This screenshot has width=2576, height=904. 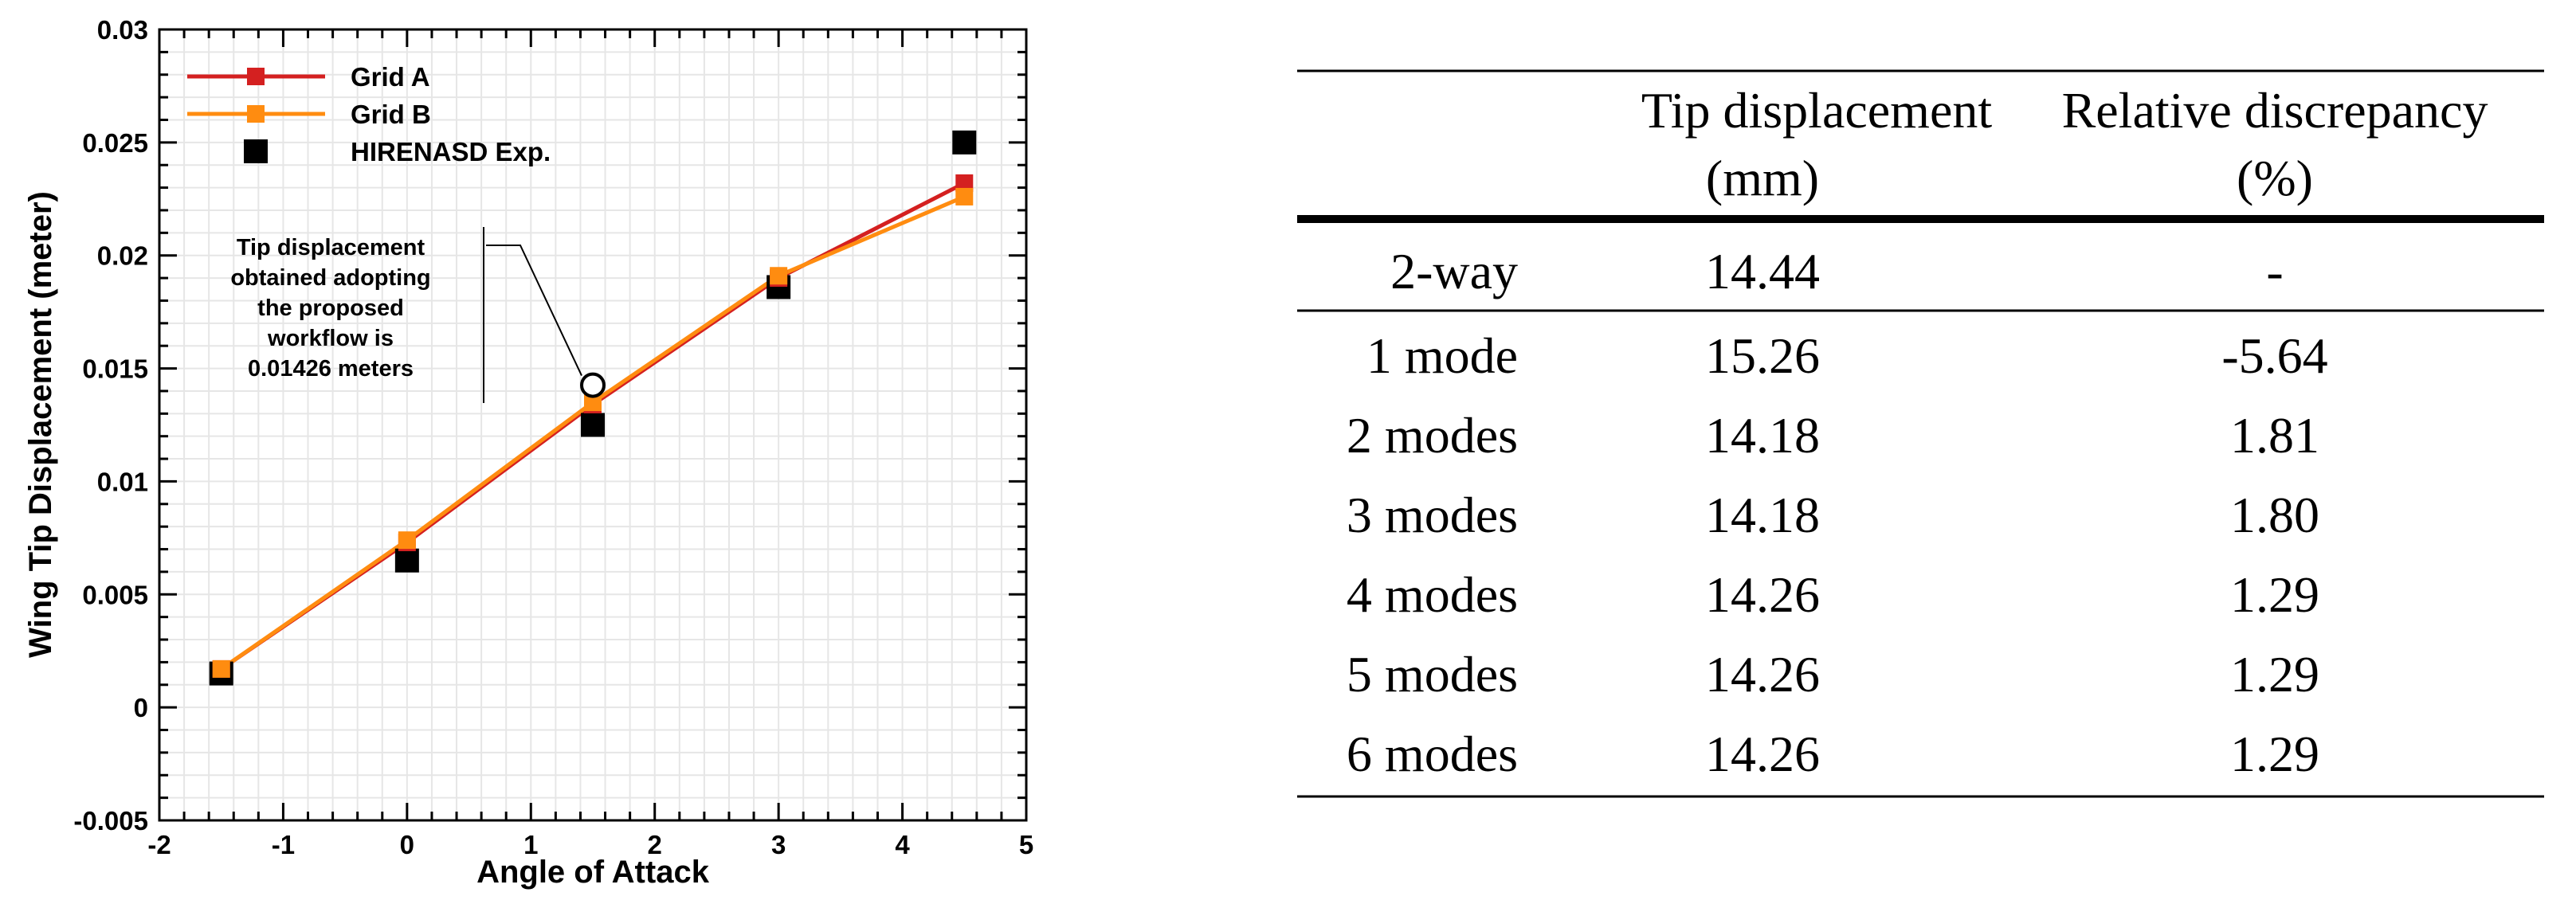 I want to click on y-tick-label: -0.005, so click(x=110, y=821).